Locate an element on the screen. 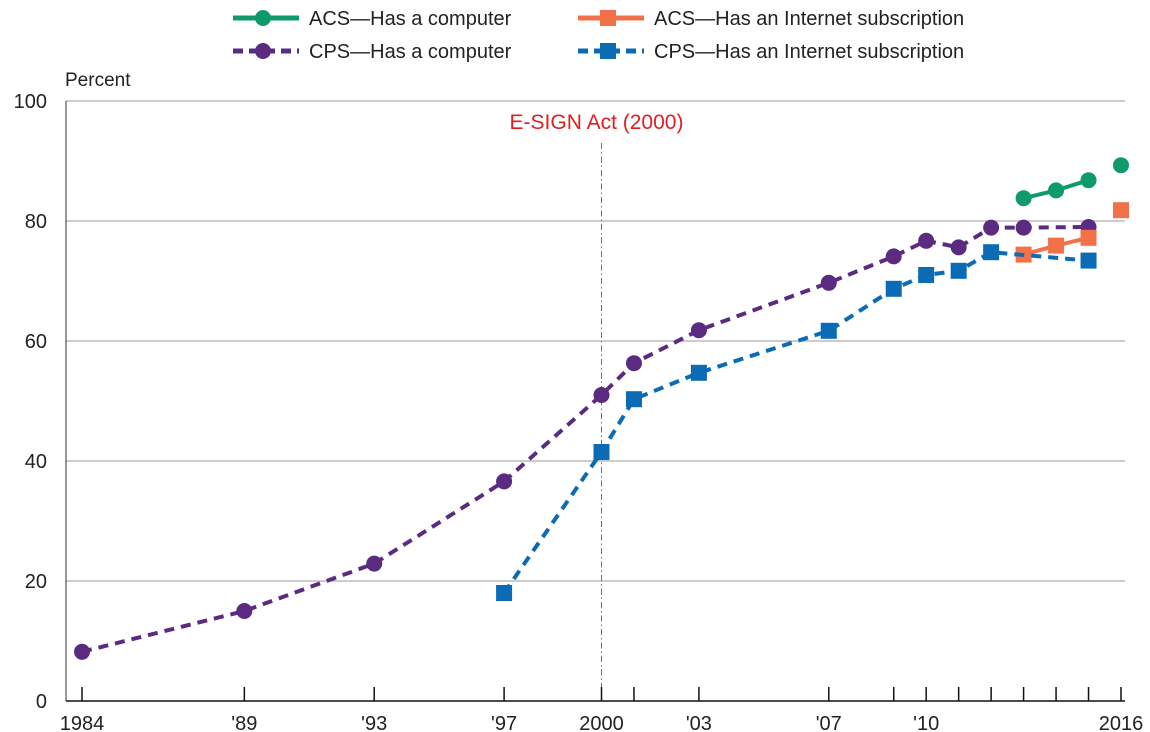  x-tick-label-2010: '10 is located at coordinates (926, 722).